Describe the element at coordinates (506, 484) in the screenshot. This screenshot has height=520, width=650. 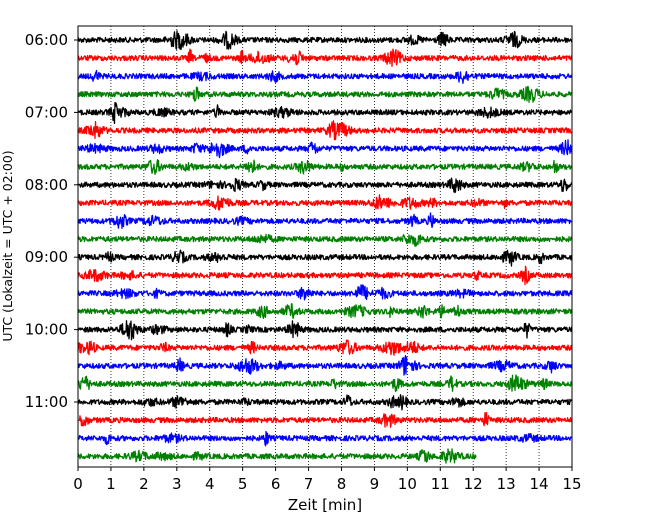
I see `x-tick-label: 13` at that location.